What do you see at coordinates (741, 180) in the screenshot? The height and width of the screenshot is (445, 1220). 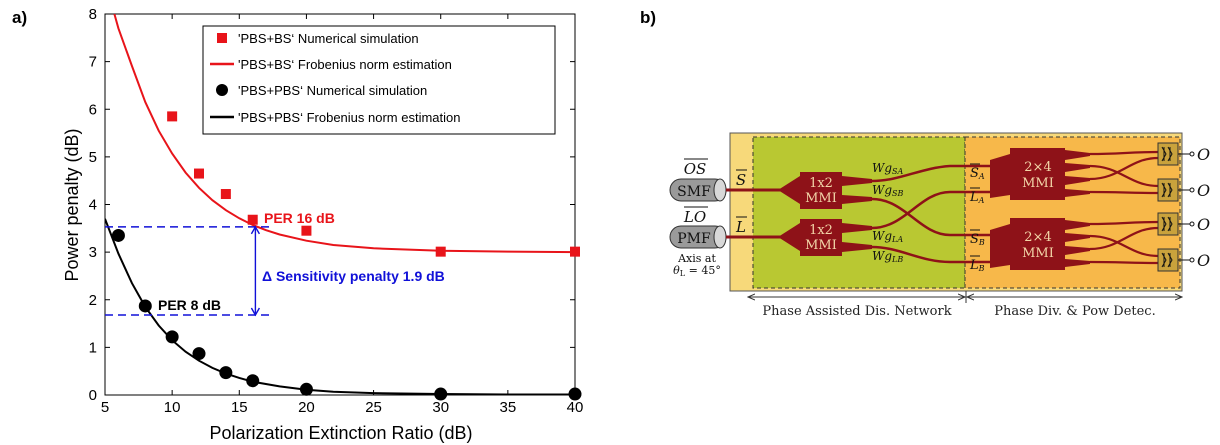 I see `port-s-label: S` at bounding box center [741, 180].